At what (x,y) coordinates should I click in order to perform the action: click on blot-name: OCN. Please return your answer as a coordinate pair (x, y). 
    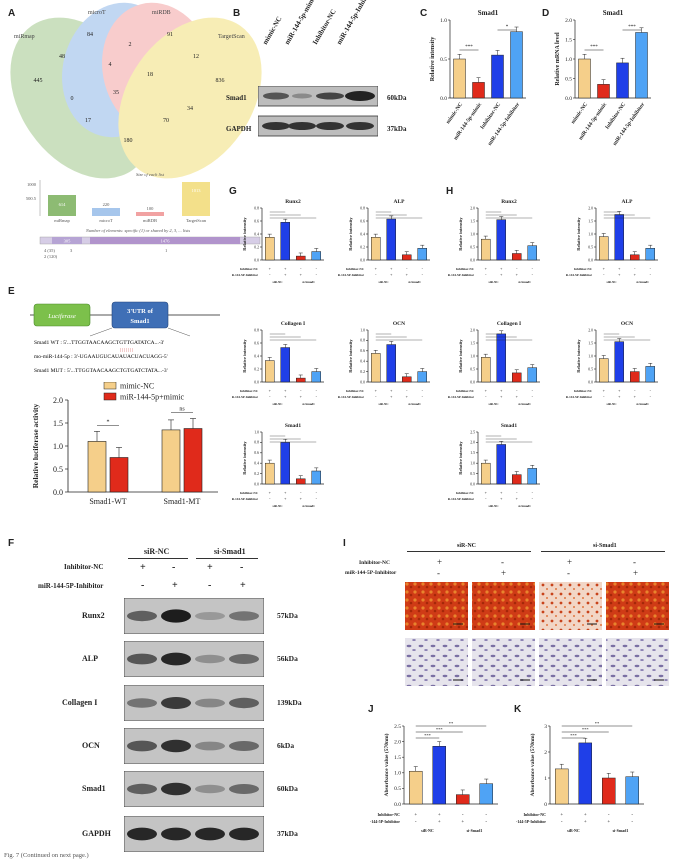
    Looking at the image, I should click on (91, 745).